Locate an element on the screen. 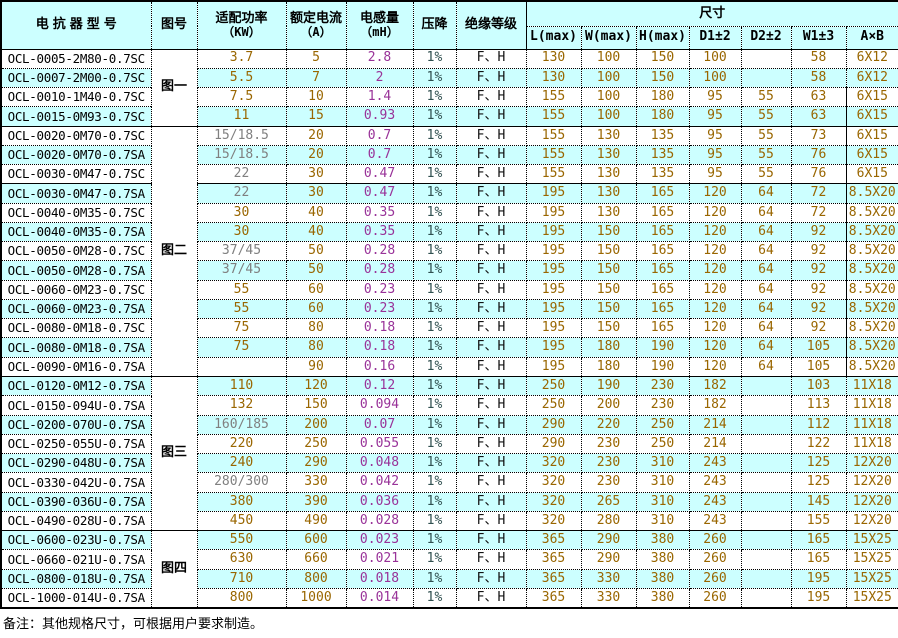 The height and width of the screenshot is (638, 898). cell-current: 390 is located at coordinates (316, 501).